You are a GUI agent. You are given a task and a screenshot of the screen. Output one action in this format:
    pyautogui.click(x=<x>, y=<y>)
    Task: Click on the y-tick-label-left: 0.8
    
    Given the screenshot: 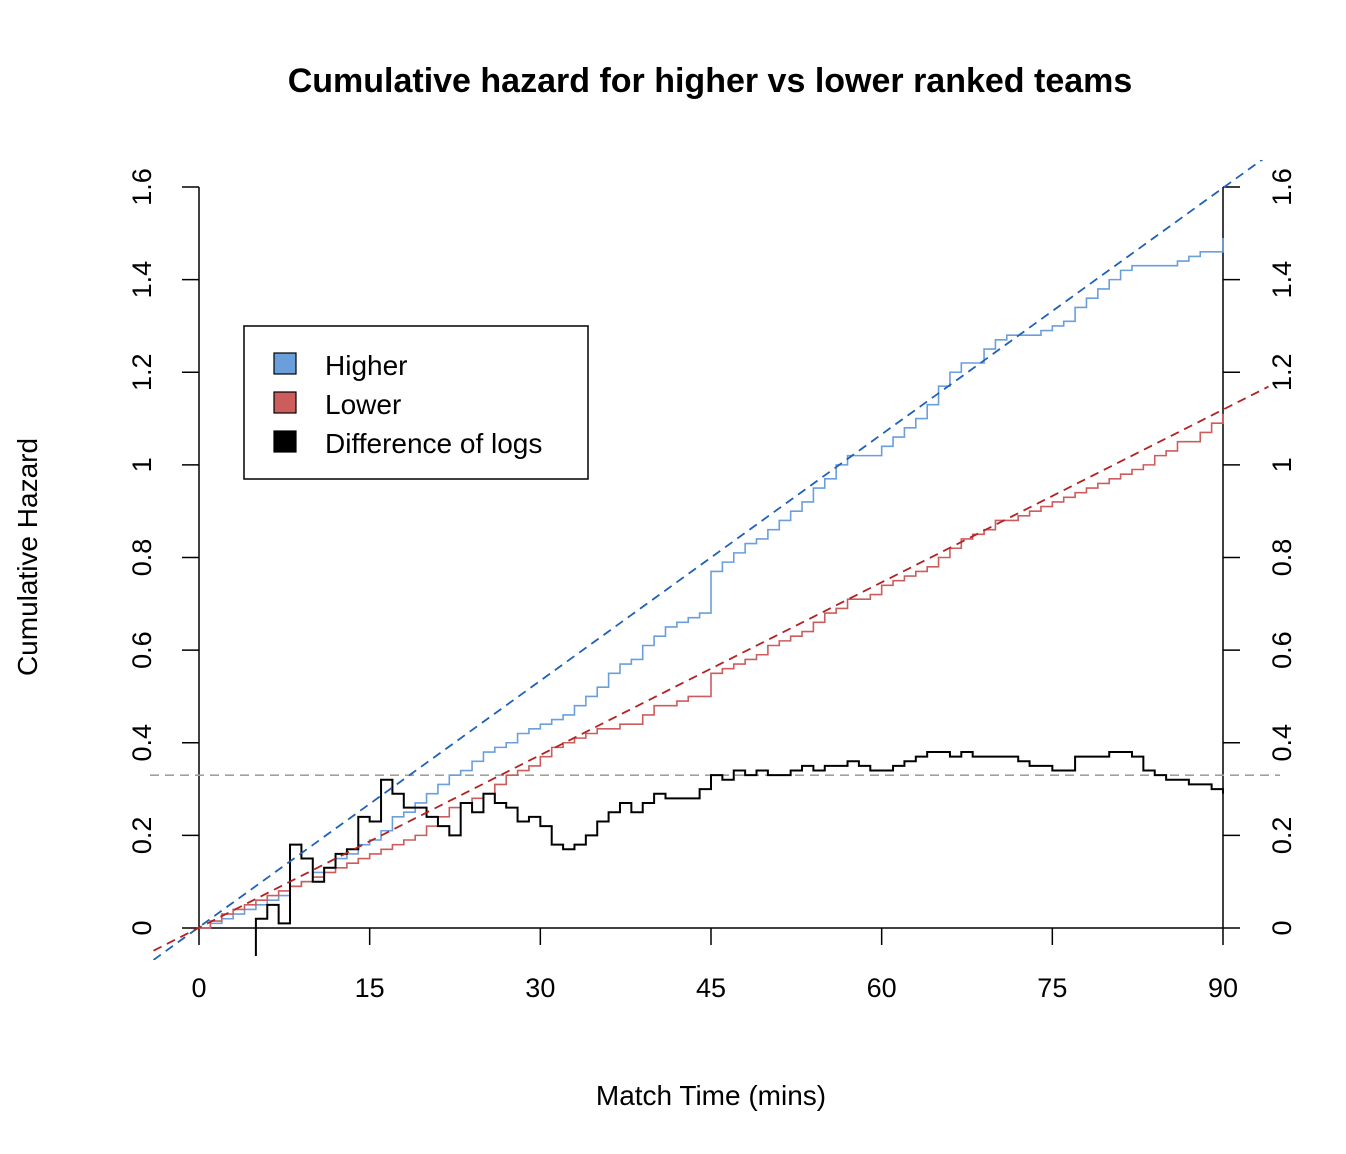 What is the action you would take?
    pyautogui.click(x=142, y=558)
    